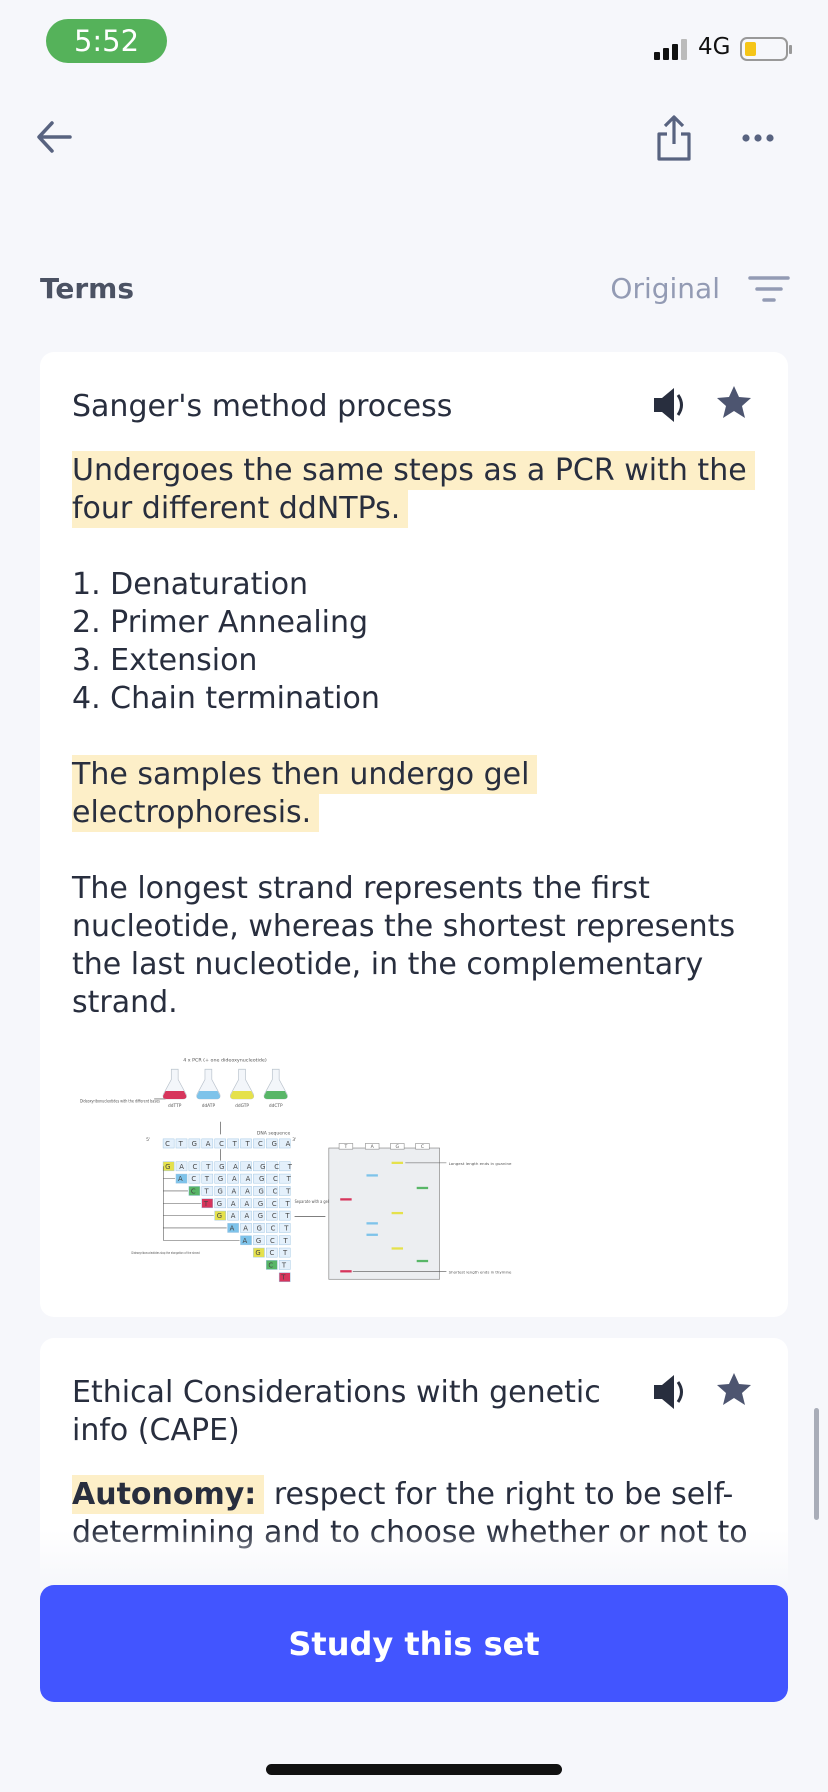 This screenshot has height=1792, width=828. I want to click on lane-label: G, so click(398, 1147).